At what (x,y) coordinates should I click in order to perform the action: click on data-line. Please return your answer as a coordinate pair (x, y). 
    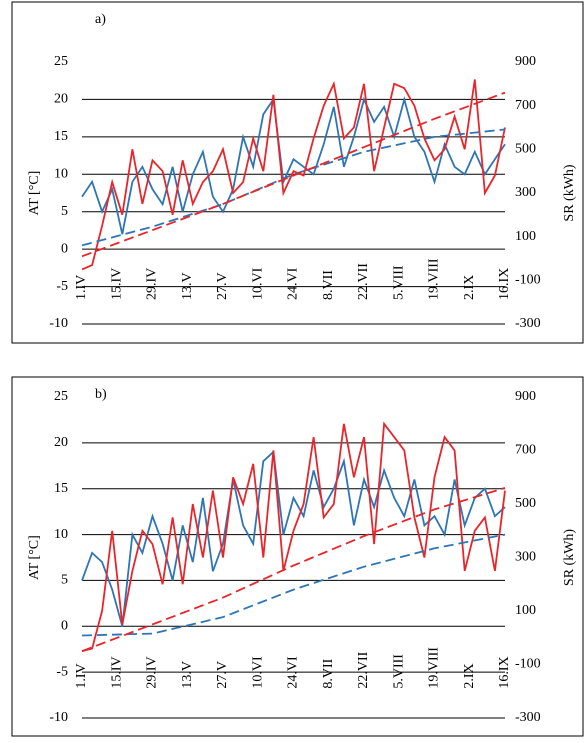
    Looking at the image, I should click on (293, 165).